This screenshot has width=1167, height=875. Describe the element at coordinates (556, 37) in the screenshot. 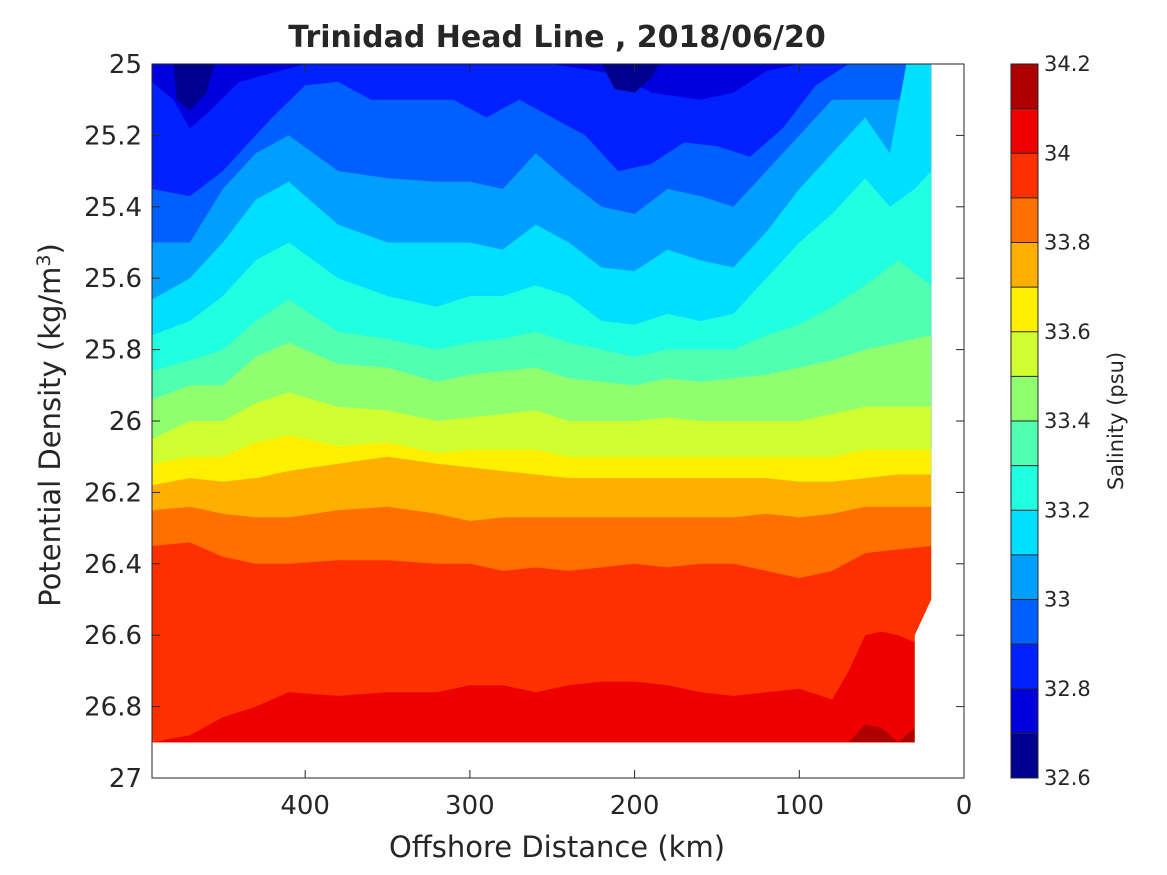

I see `chart-title: Trinidad Head Line , 2018/06/20` at that location.